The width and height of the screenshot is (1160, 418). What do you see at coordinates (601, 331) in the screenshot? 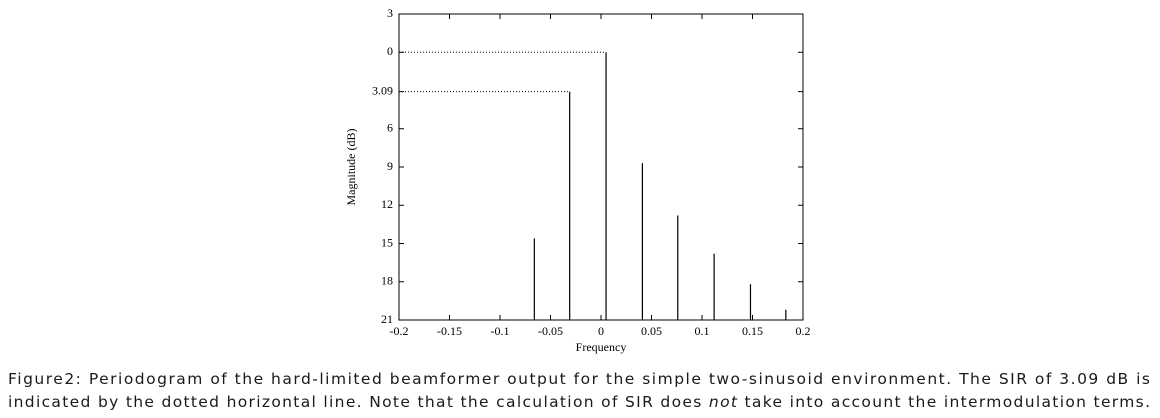
I see `x-tick-label: 0` at bounding box center [601, 331].